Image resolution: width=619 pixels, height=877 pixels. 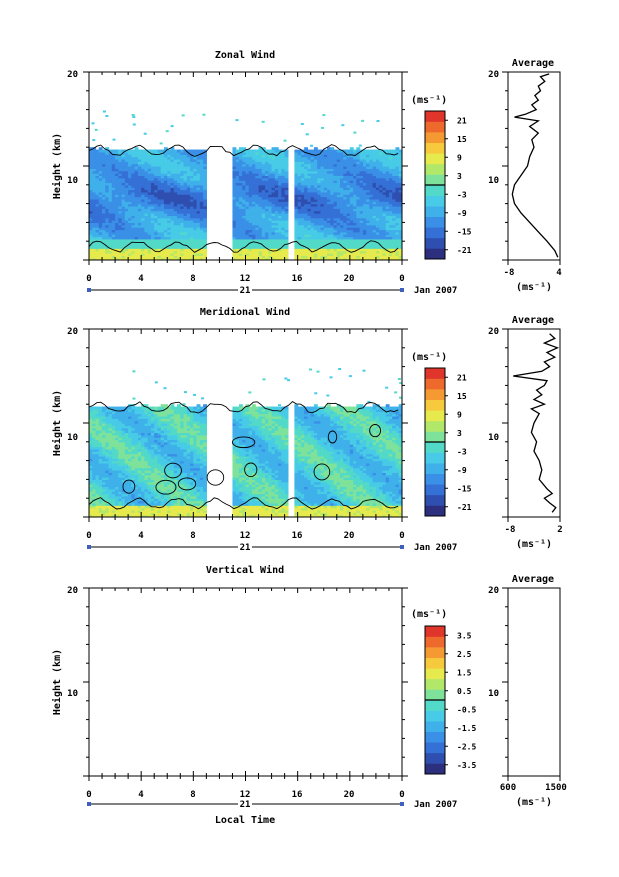 I want to click on meridional-wind-heatmap, so click(x=246, y=443).